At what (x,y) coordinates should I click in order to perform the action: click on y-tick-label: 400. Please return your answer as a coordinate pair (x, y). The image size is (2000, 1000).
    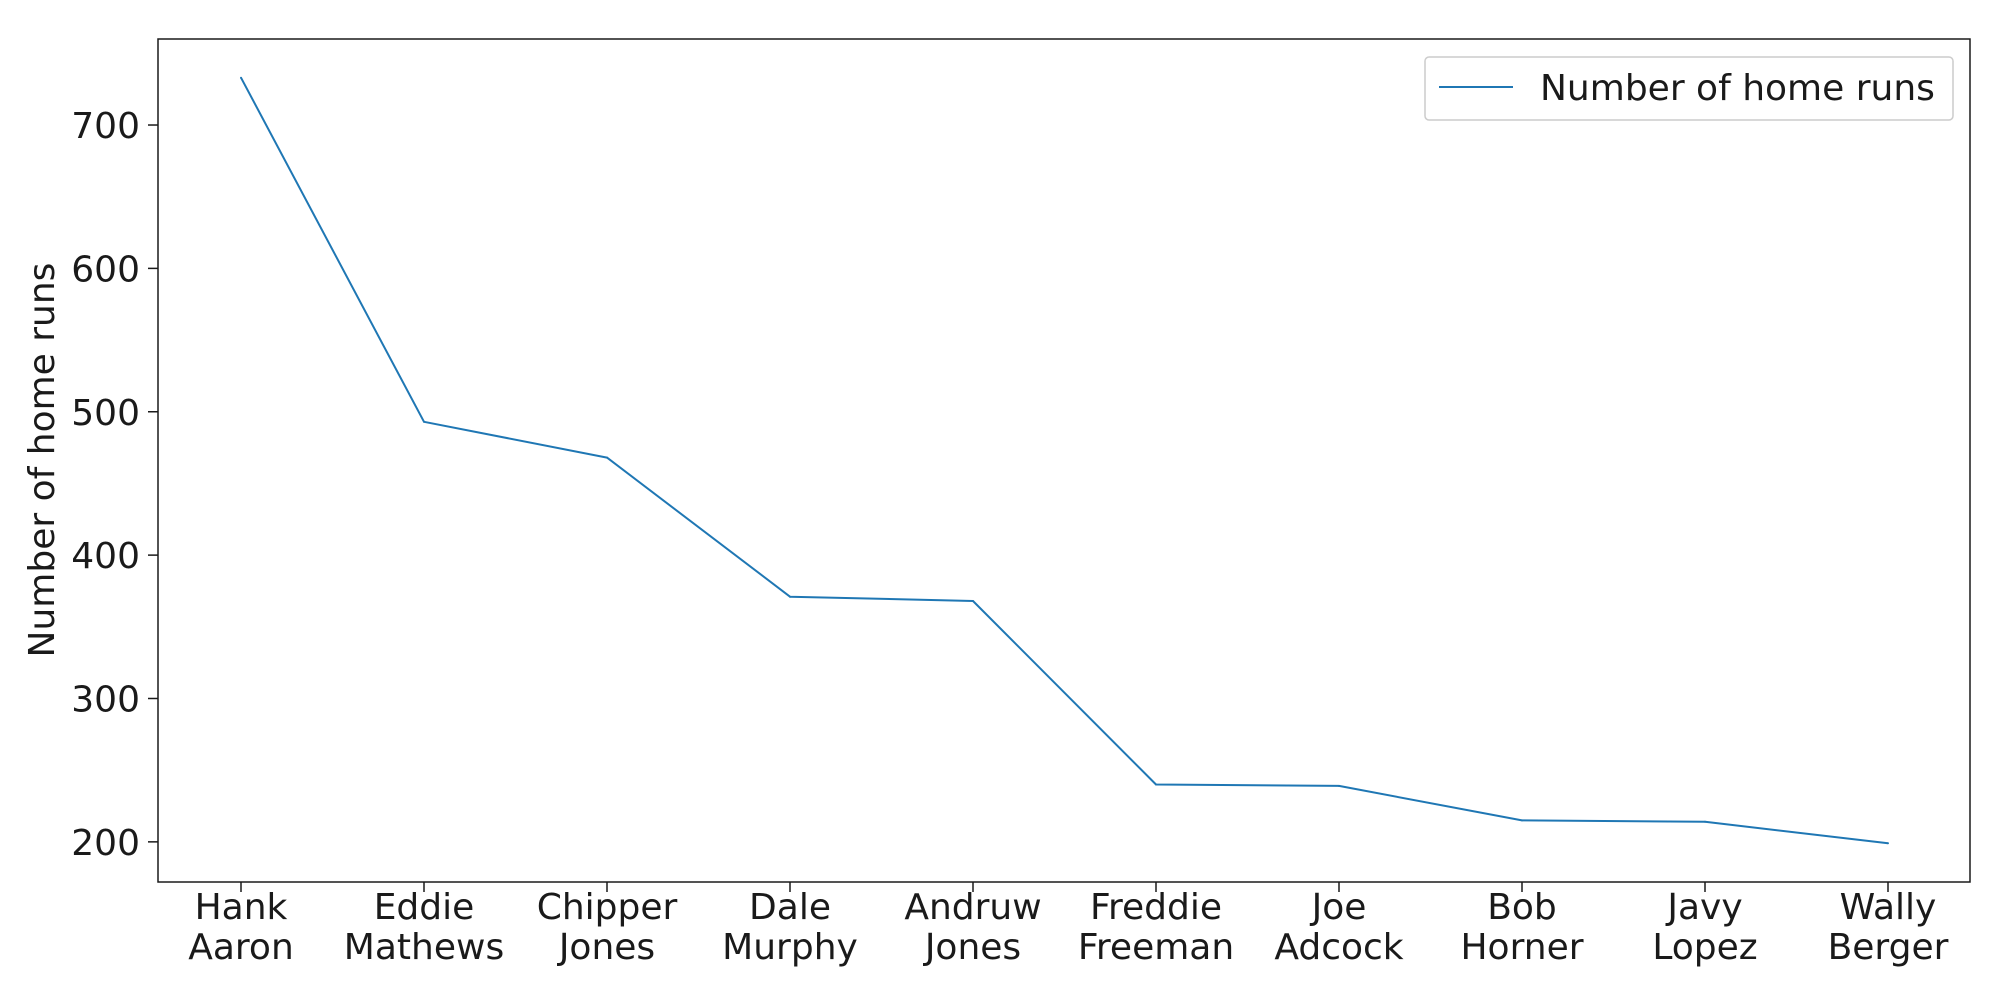
    Looking at the image, I should click on (105, 556).